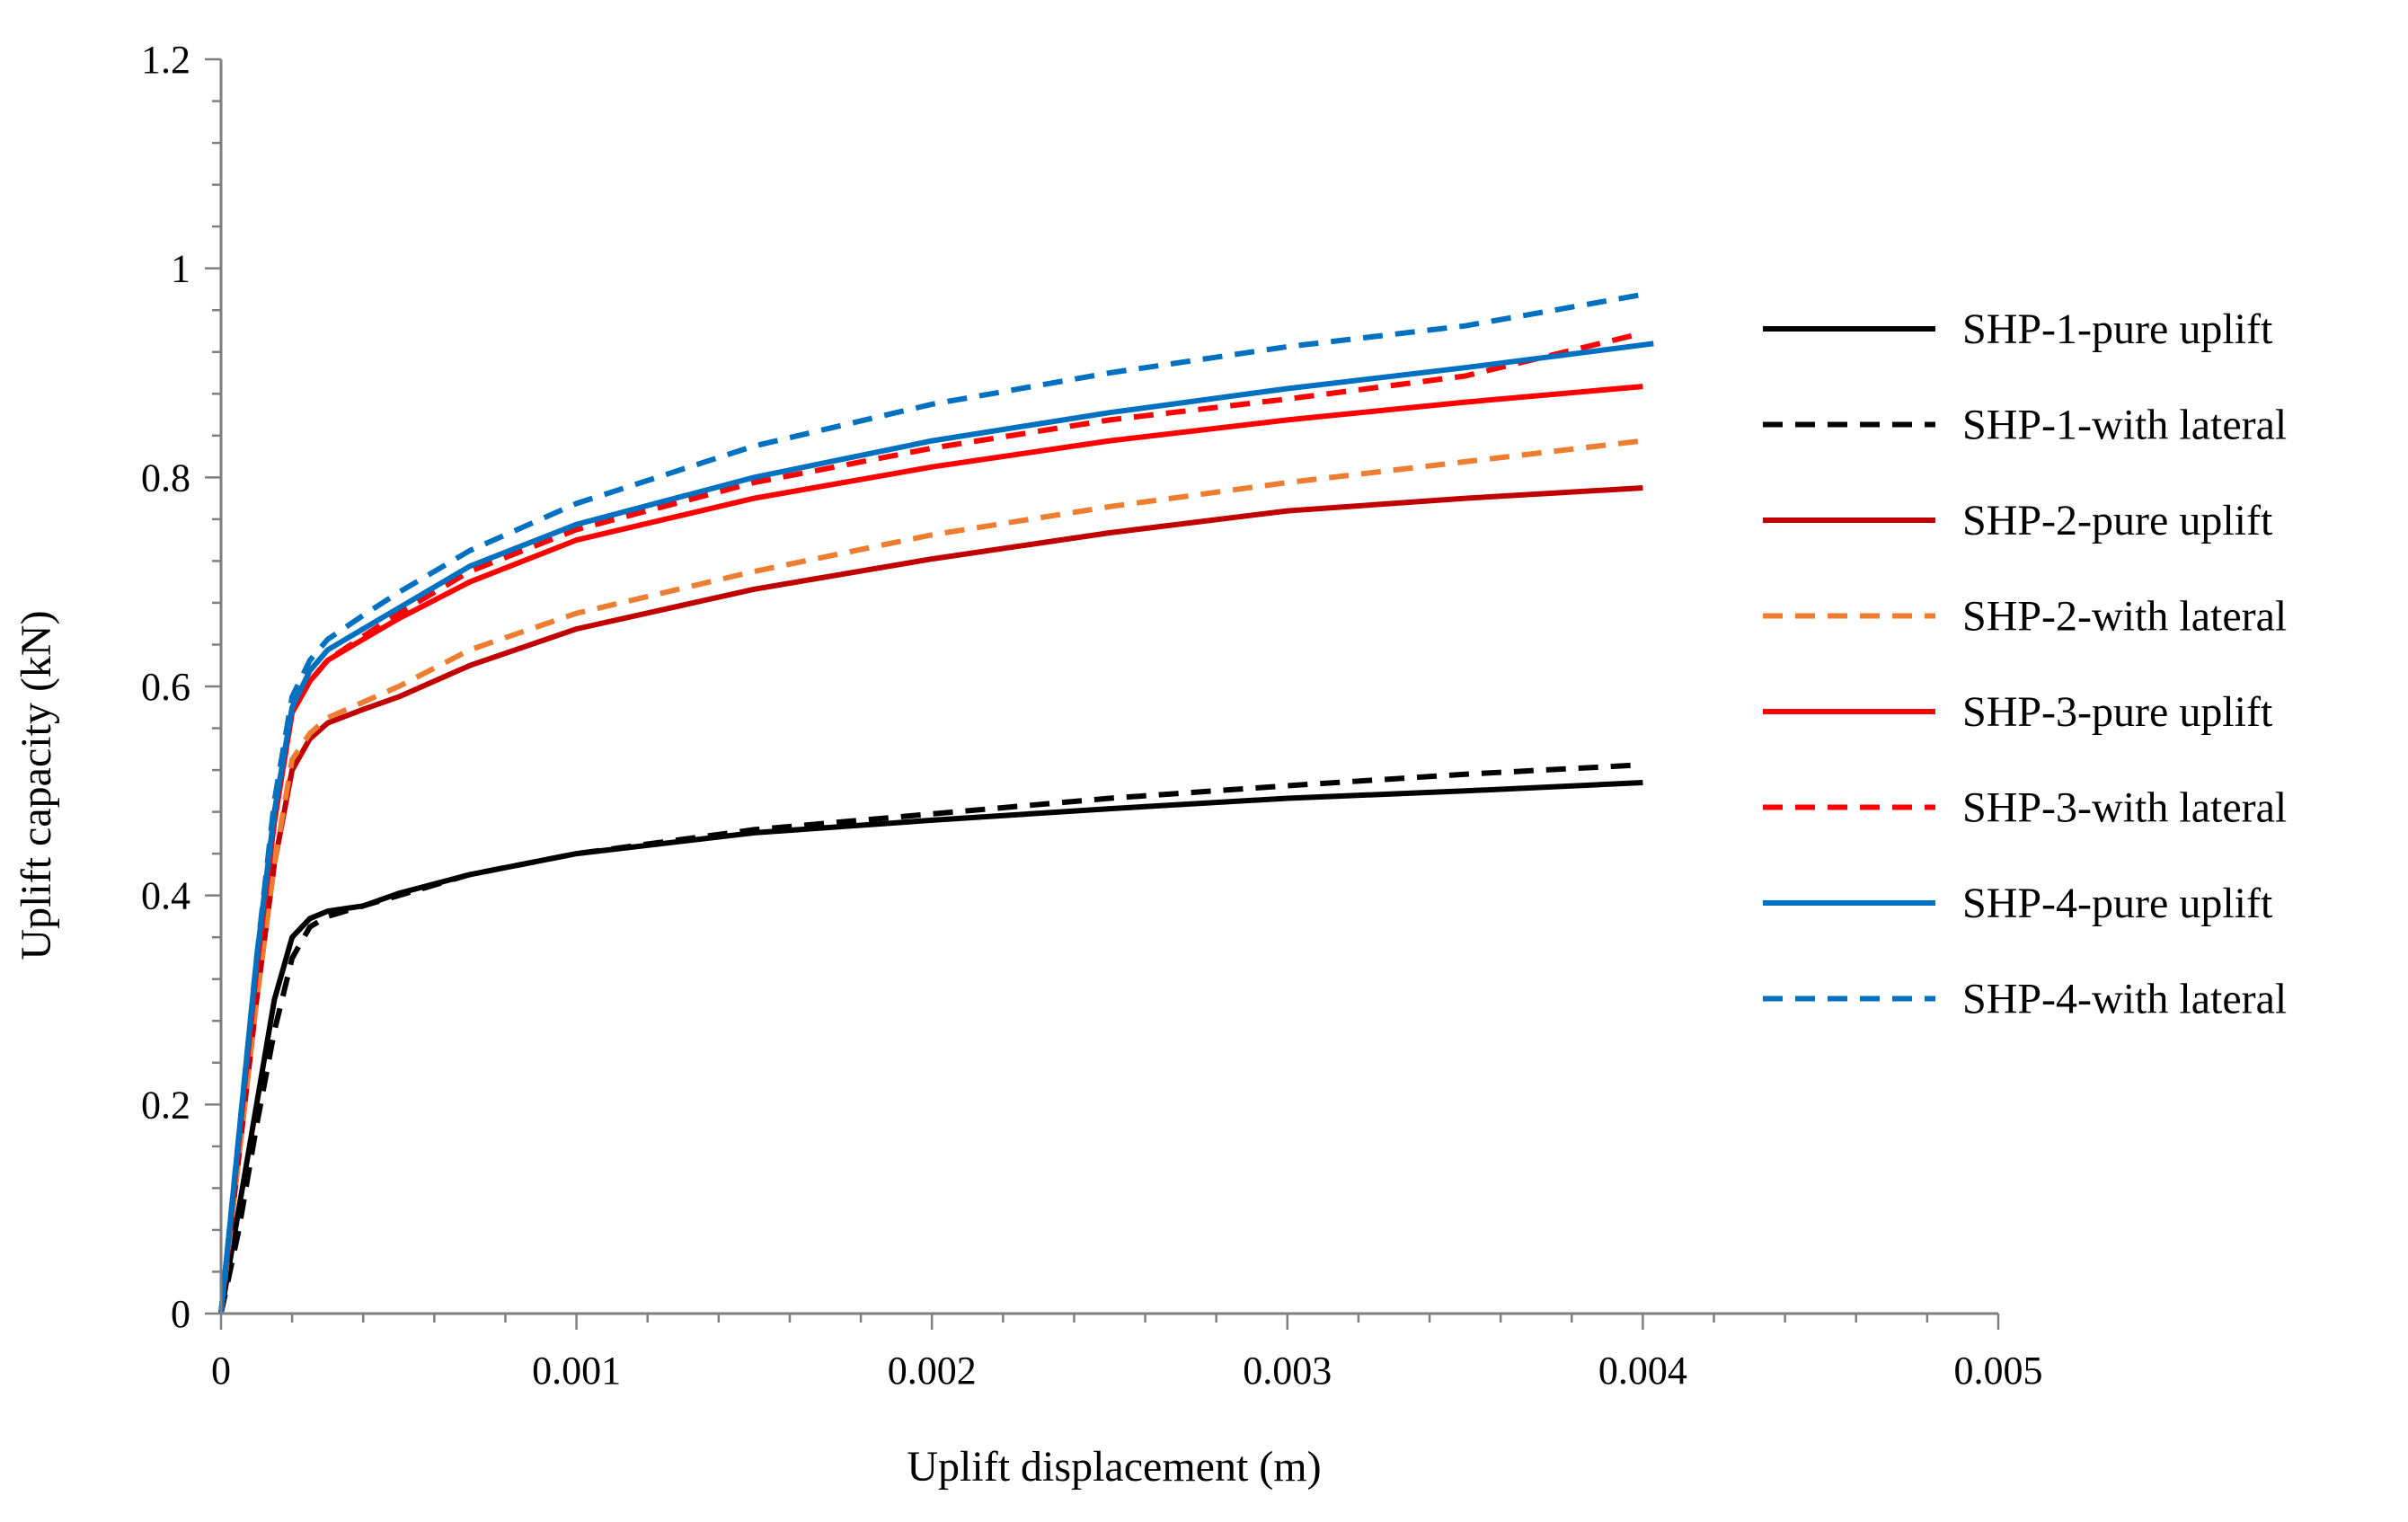  Describe the element at coordinates (1114, 1467) in the screenshot. I see `x-axis-title: Uplift displacement (m)` at that location.